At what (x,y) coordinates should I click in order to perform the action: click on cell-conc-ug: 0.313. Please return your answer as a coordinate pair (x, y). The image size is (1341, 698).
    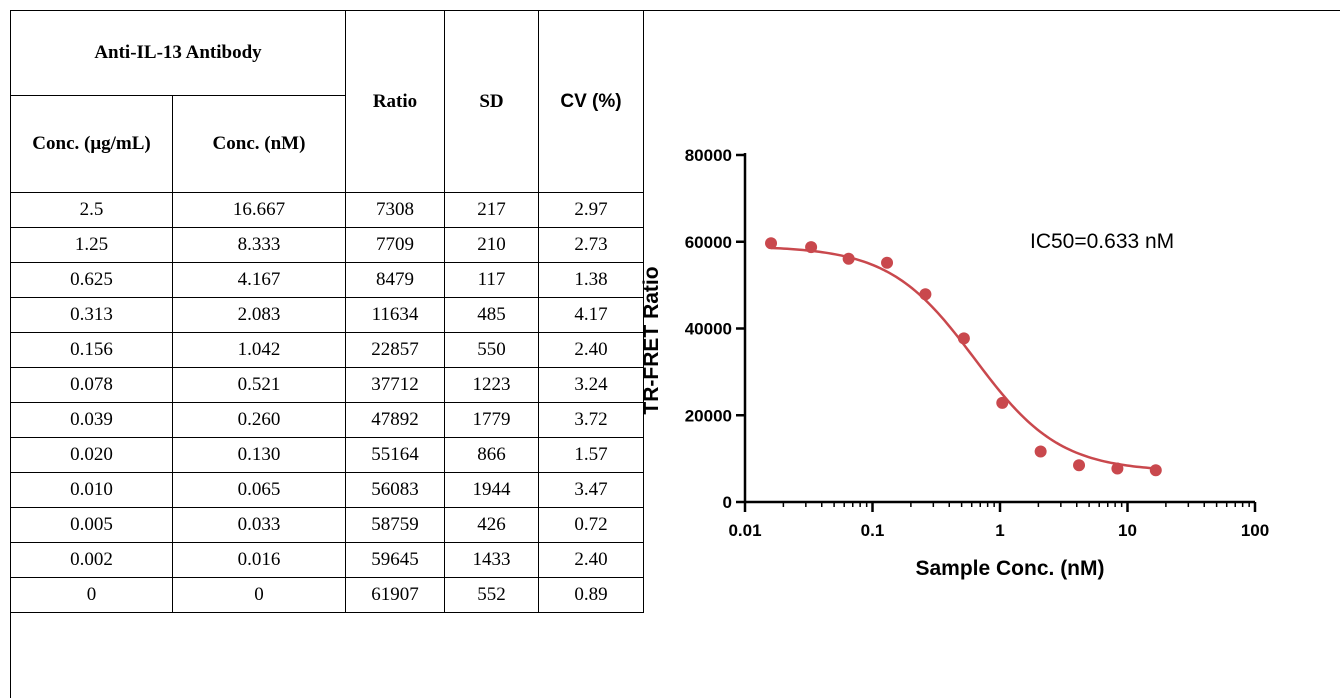
    Looking at the image, I should click on (91, 315).